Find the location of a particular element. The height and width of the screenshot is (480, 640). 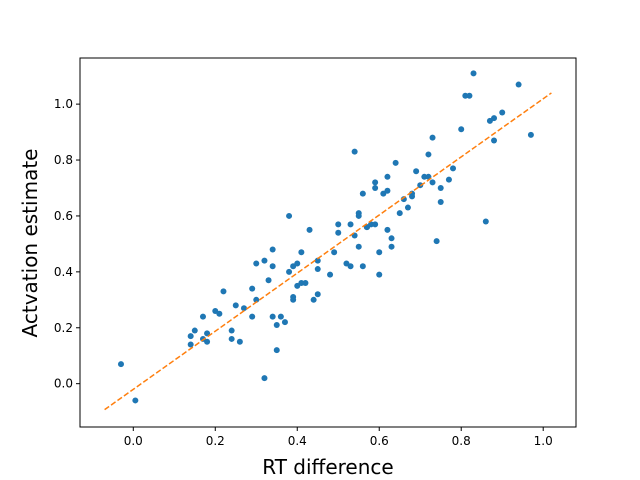

x-tick-label: 0.6 is located at coordinates (379, 441).